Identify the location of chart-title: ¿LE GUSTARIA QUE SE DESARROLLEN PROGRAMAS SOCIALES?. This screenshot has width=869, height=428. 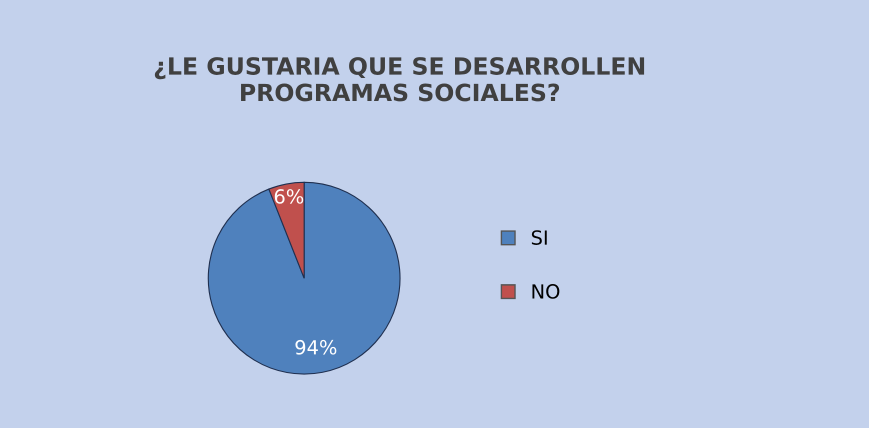
(399, 79).